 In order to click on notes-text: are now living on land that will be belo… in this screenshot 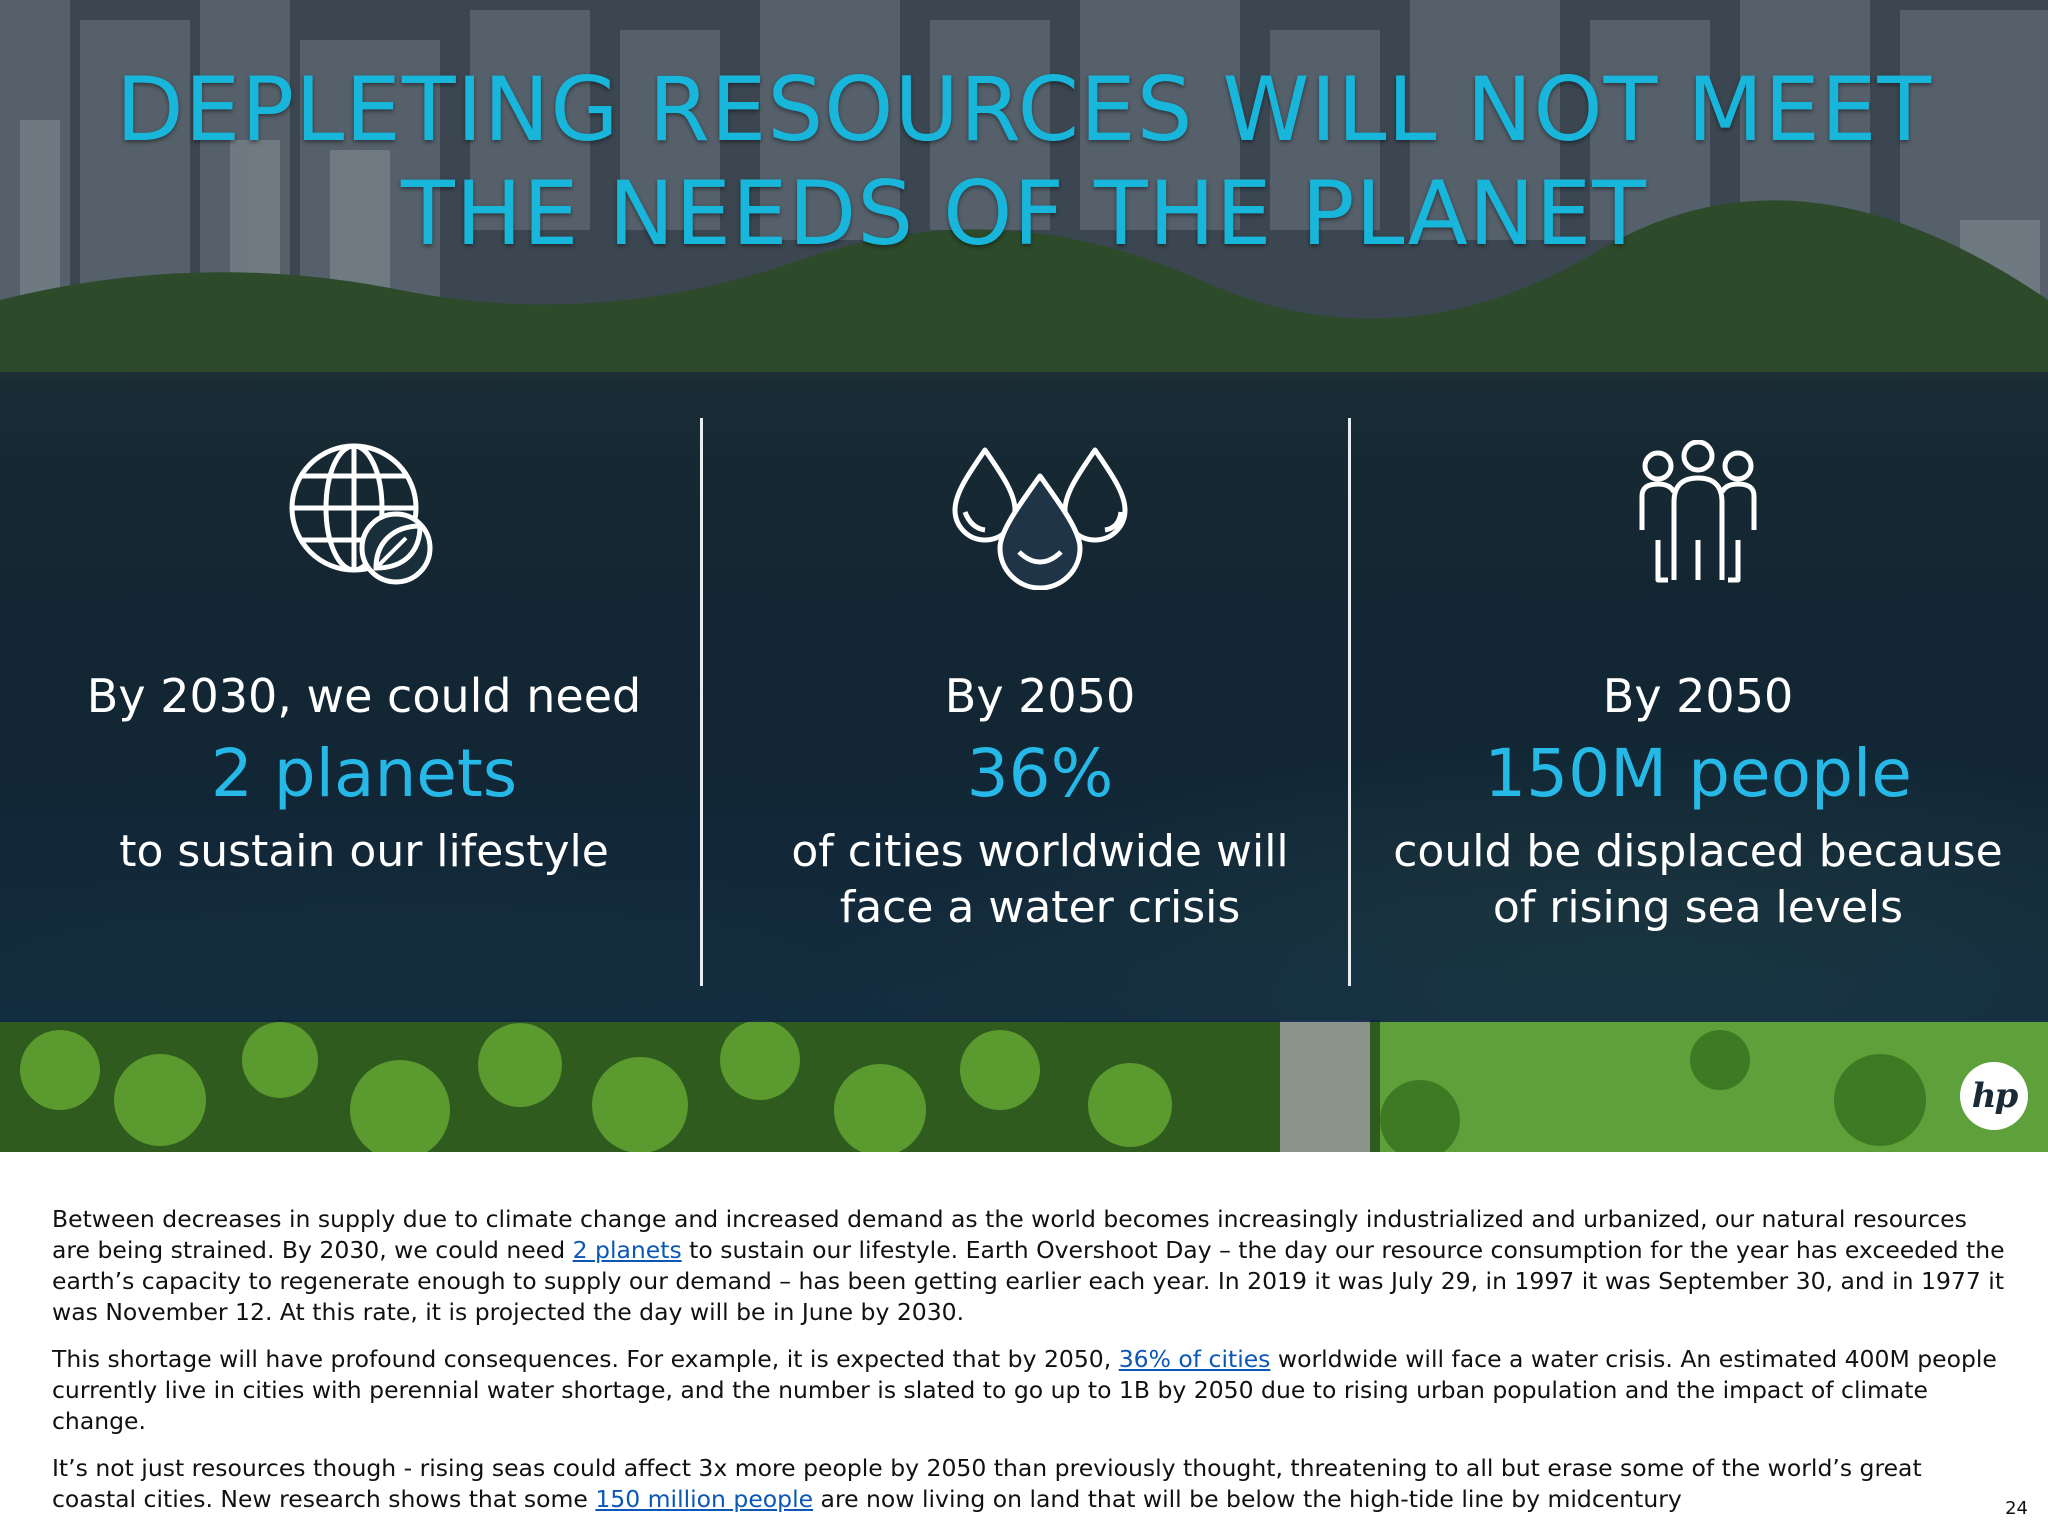, I will do `click(1247, 1499)`.